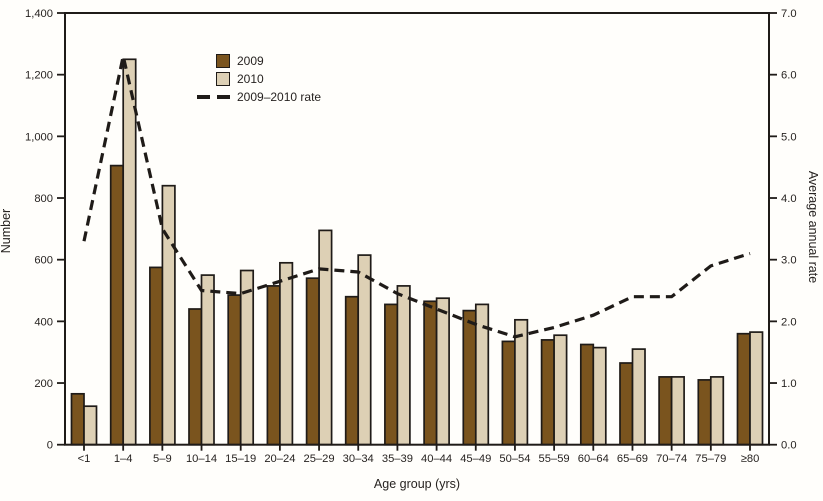  What do you see at coordinates (43, 199) in the screenshot?
I see `y-left-tick-label: 800` at bounding box center [43, 199].